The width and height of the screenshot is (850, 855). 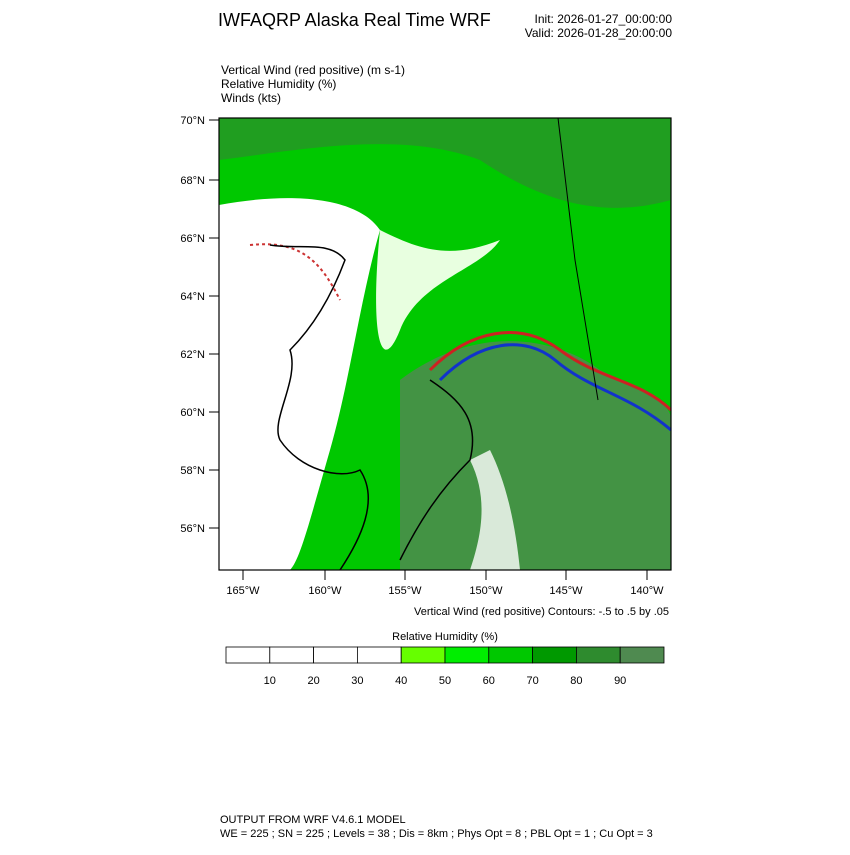 I want to click on colorbar-title: Relative Humidity (%), so click(x=445, y=637).